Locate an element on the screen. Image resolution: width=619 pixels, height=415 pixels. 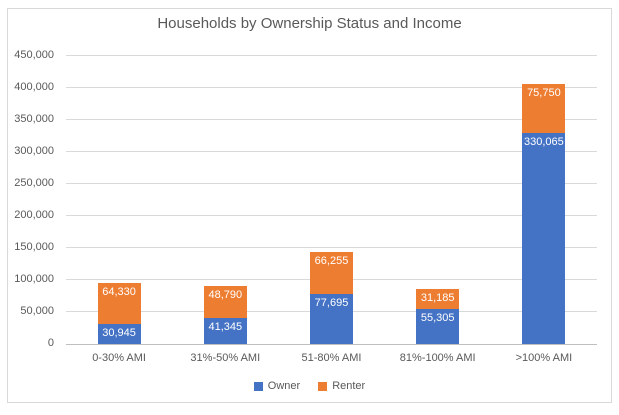
x-axis-line is located at coordinates (331, 344).